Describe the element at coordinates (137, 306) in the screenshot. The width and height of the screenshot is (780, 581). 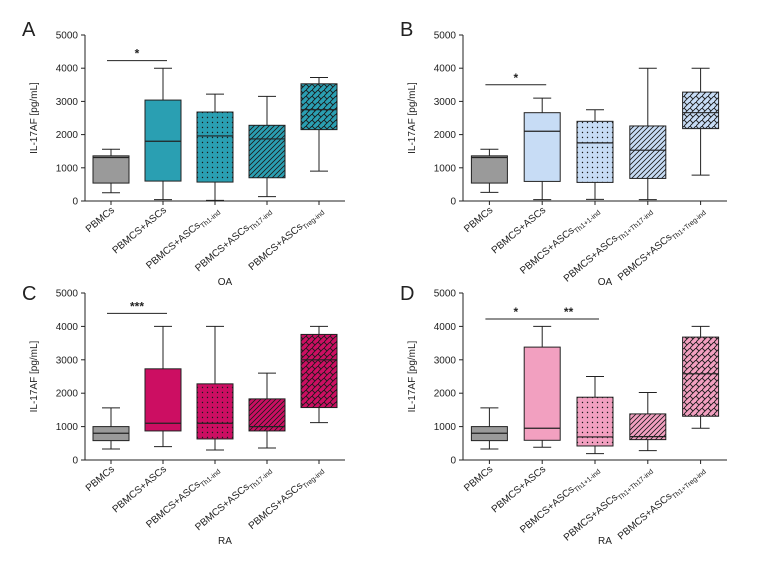
I see `significance-label: ***` at that location.